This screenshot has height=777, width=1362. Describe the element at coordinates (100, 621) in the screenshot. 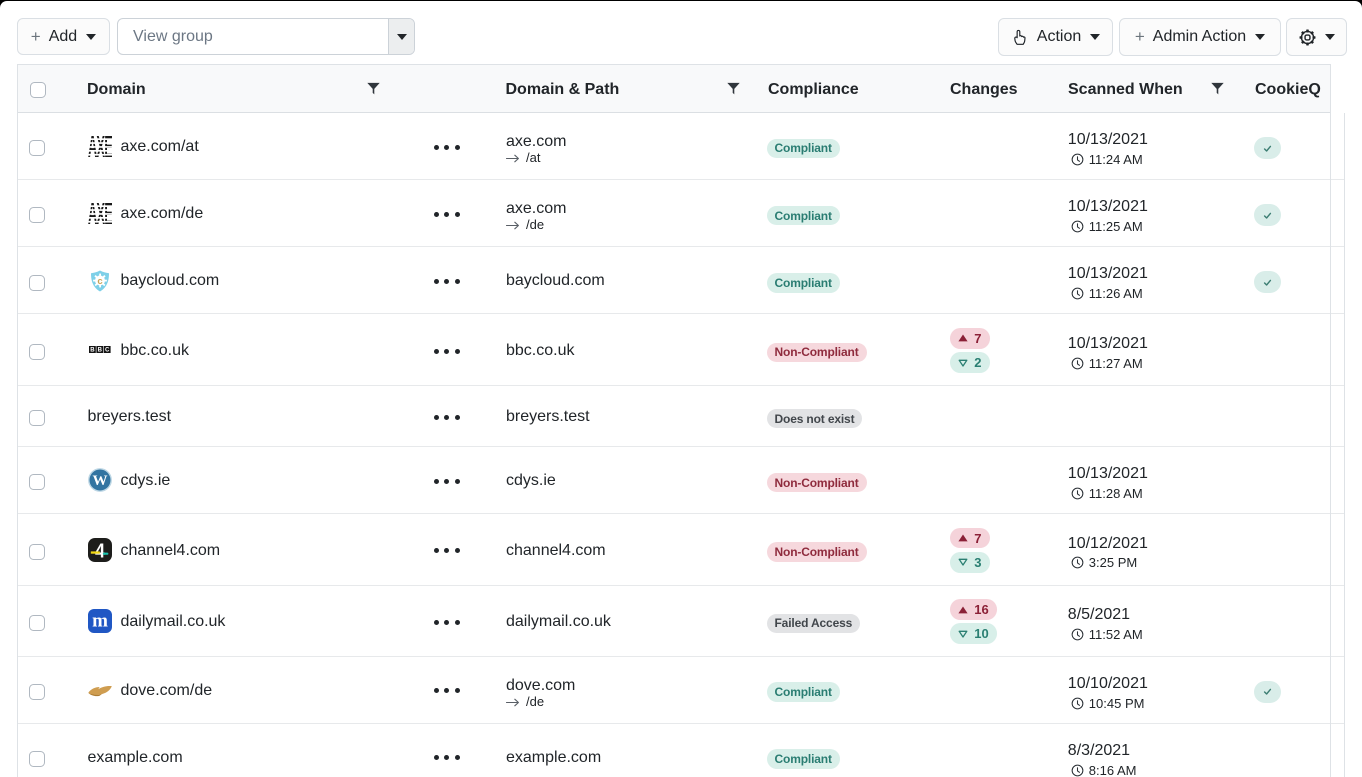

I see `svg-text: m` at that location.